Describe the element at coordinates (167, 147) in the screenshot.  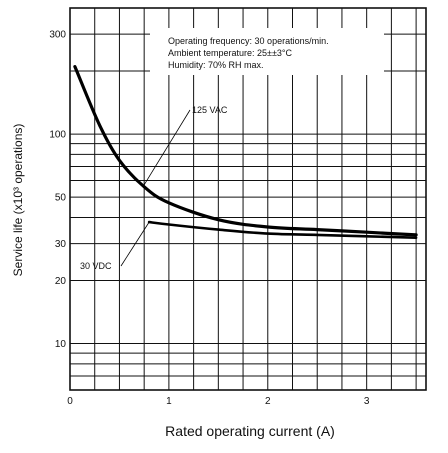
I see `leader-line-125vac` at that location.